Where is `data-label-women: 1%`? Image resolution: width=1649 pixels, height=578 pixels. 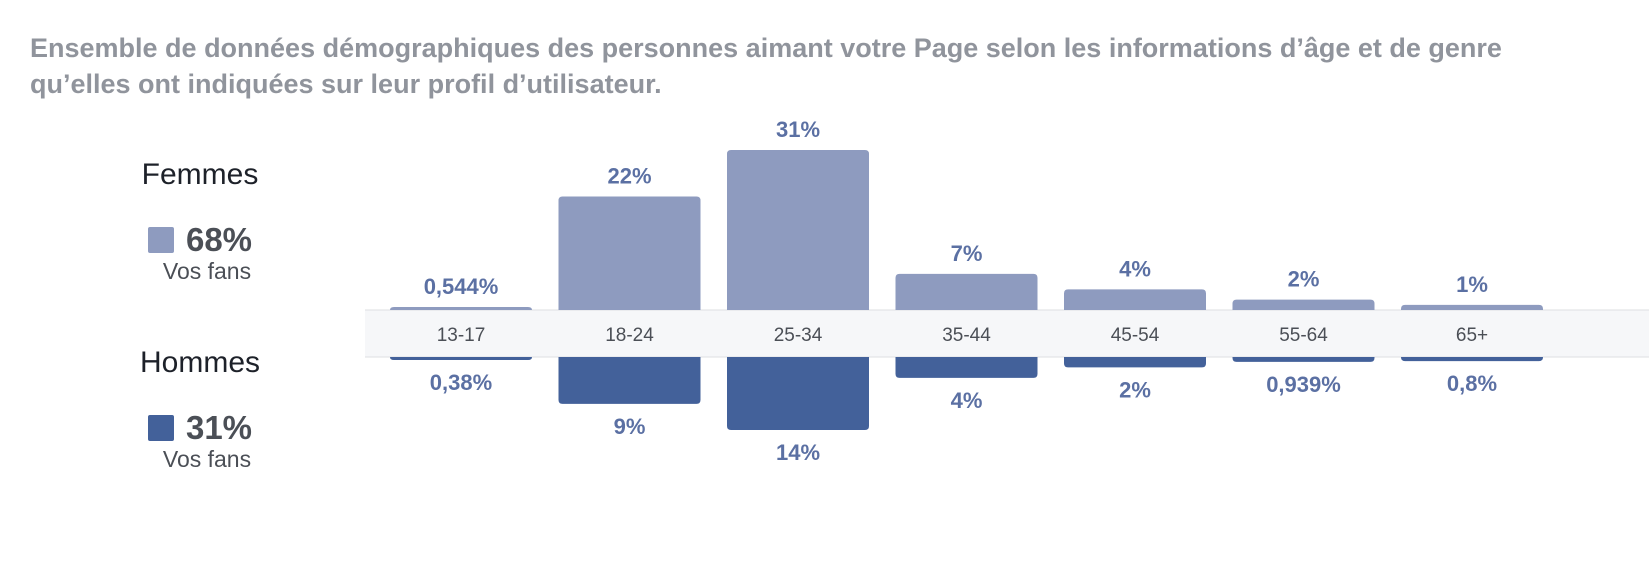
data-label-women: 1% is located at coordinates (1472, 284).